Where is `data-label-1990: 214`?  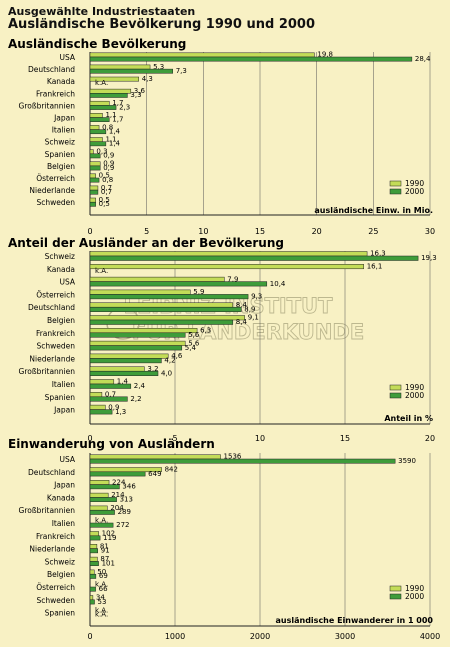
data-label-1990: 214 is located at coordinates (118, 495).